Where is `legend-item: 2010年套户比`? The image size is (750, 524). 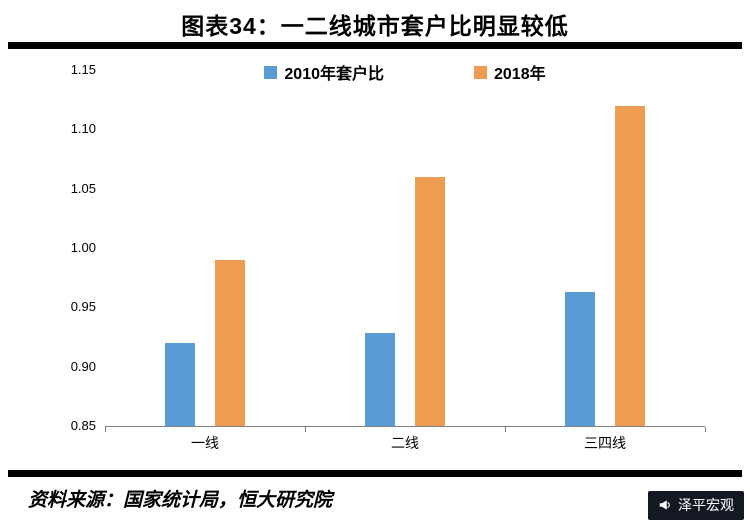
legend-item: 2010年套户比 is located at coordinates (324, 72).